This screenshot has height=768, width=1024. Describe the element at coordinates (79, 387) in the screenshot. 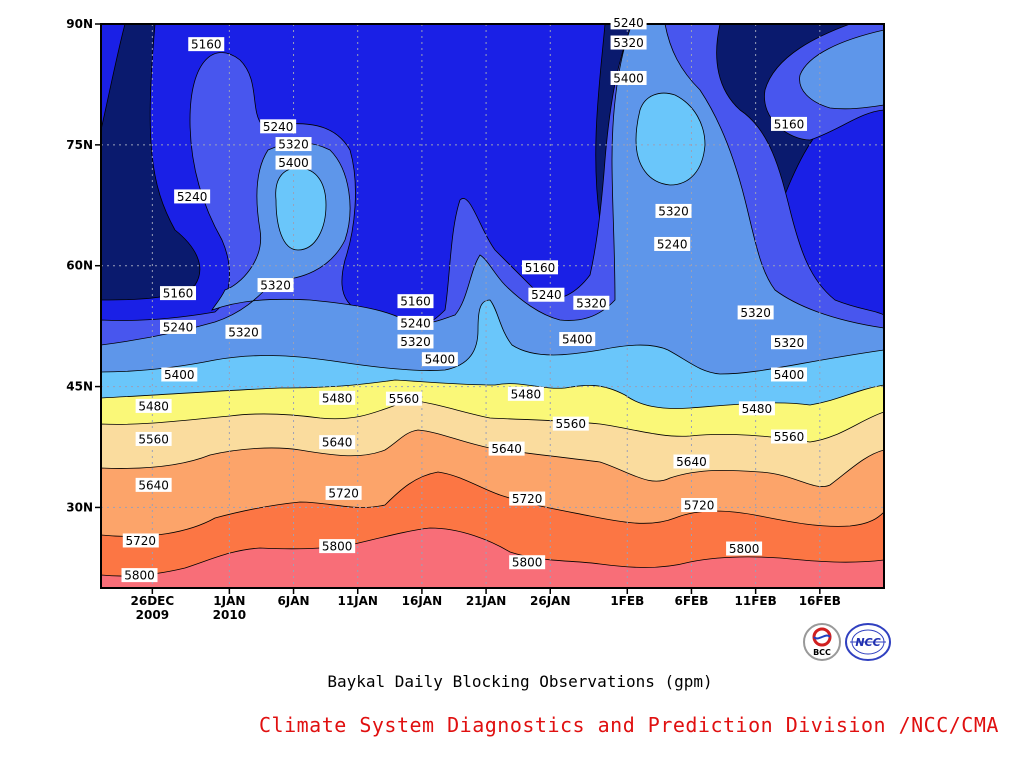

I see `y-tick-label: 45N` at that location.